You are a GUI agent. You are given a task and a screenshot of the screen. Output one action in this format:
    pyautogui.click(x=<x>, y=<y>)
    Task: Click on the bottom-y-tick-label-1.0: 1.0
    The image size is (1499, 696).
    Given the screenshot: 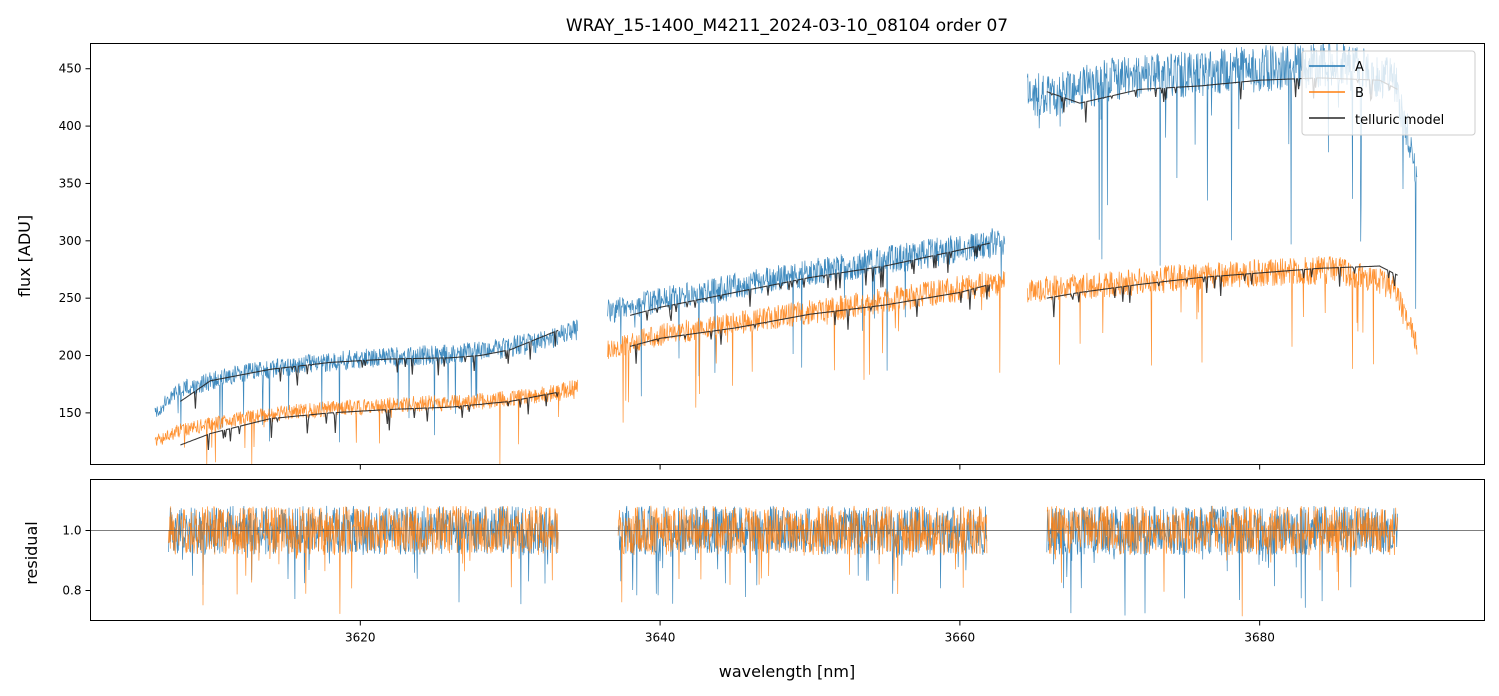 What is the action you would take?
    pyautogui.click(x=71, y=531)
    